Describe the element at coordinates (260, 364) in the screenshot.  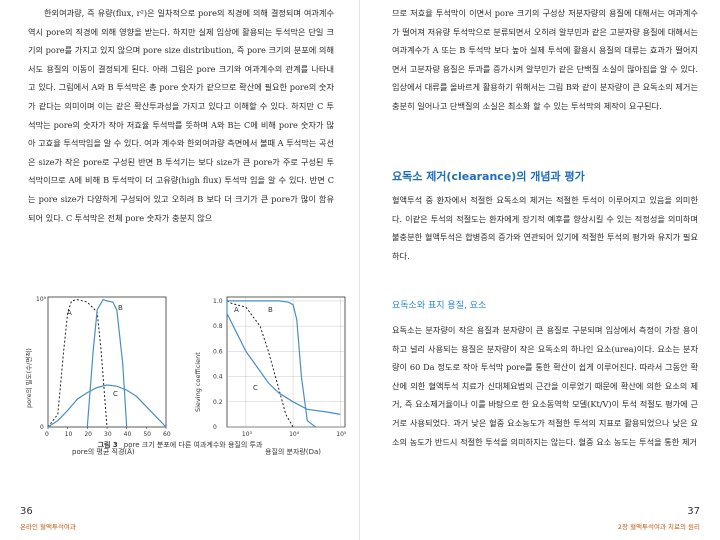
I see `sieving-curve-A` at that location.